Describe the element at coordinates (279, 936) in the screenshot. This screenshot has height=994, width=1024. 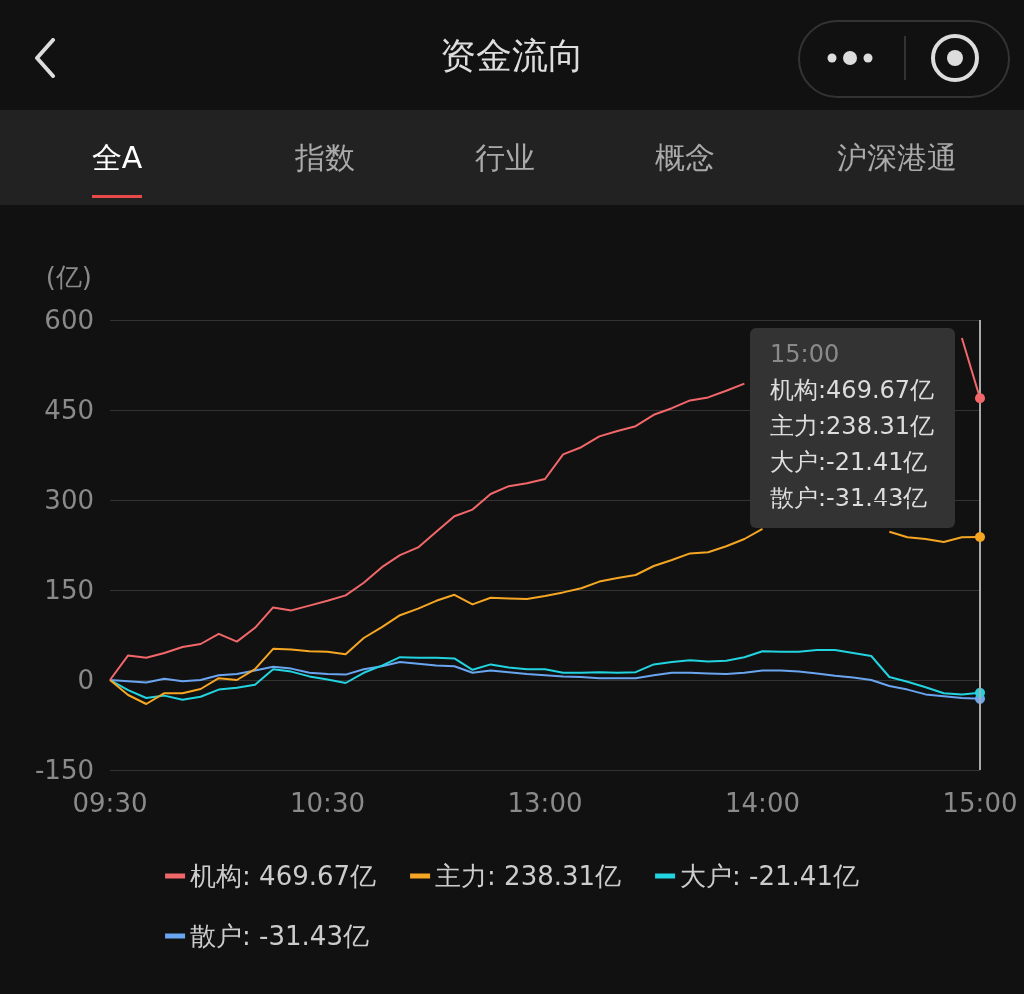
I see `legend-label: 散户: -31.43亿` at that location.